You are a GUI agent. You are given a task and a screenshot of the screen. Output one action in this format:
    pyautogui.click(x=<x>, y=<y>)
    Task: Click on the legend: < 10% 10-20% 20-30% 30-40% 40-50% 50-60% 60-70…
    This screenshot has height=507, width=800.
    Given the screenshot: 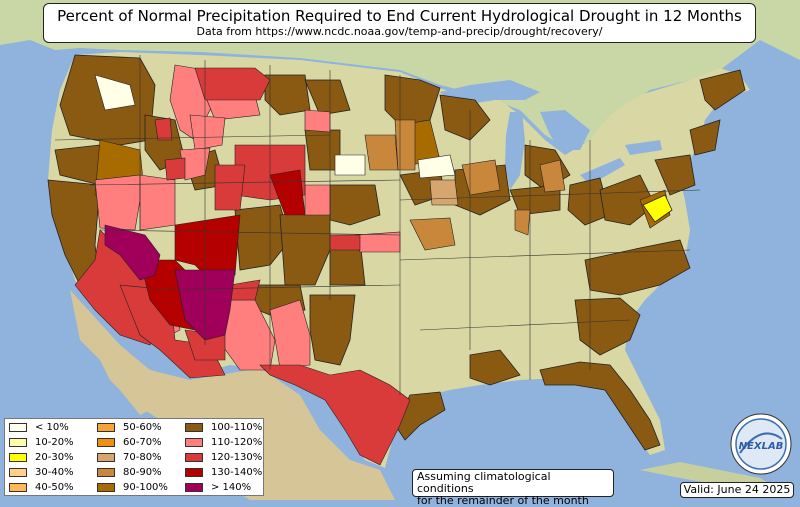 What is the action you would take?
    pyautogui.click(x=134, y=457)
    